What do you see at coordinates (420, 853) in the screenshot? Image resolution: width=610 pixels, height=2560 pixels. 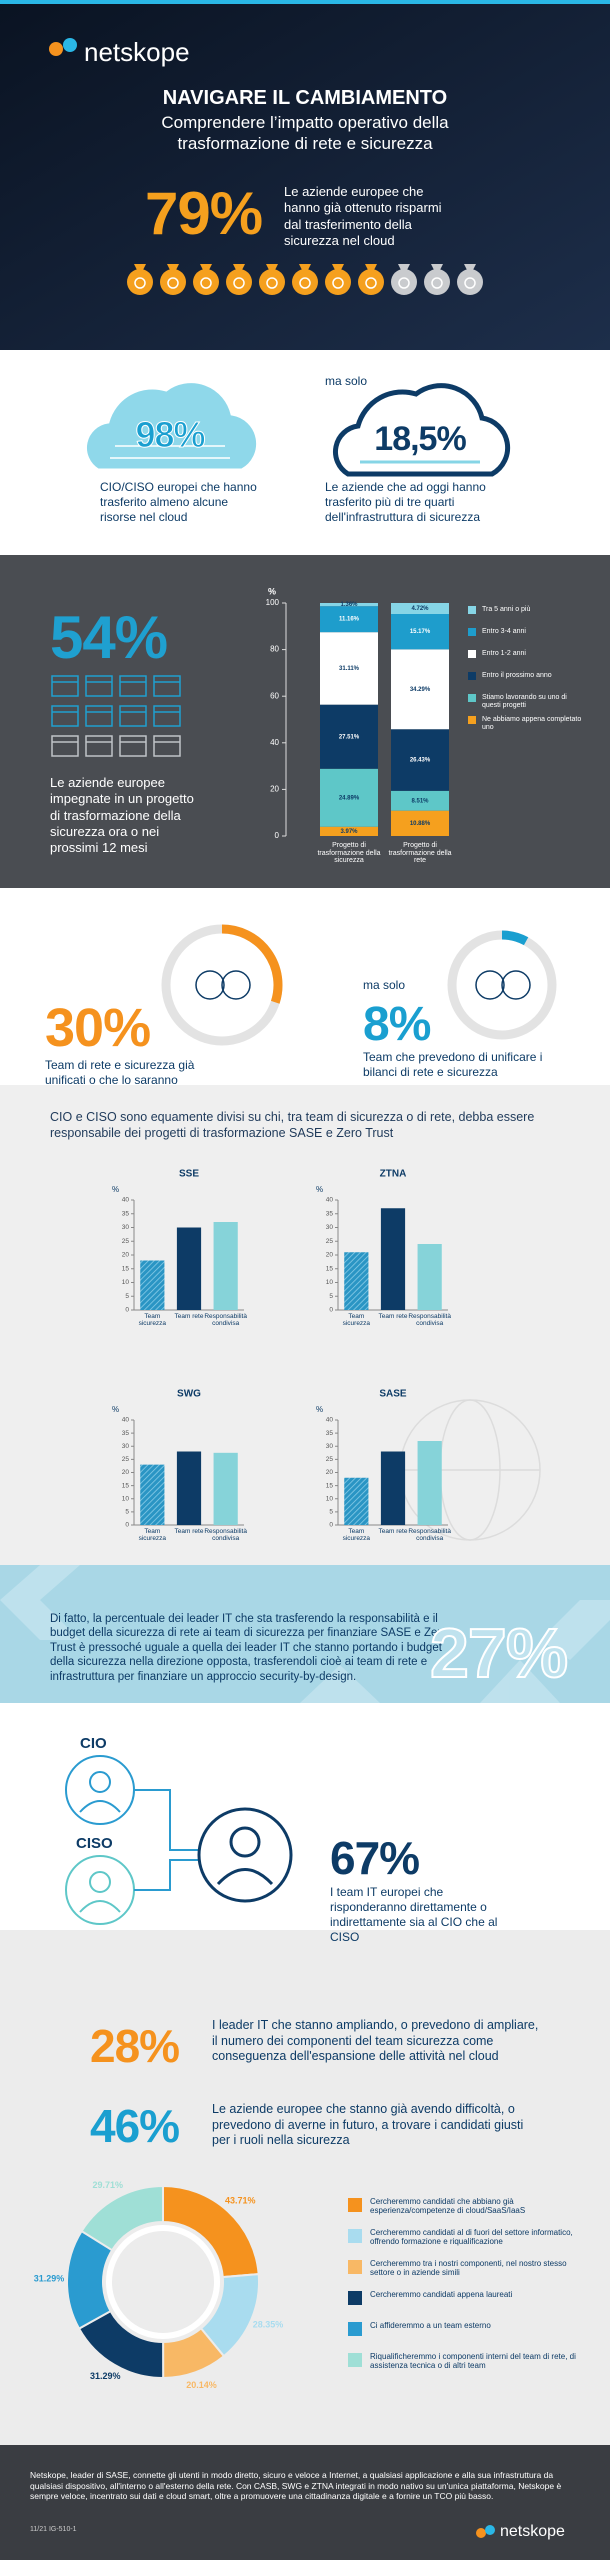 I see `x-tick-label: Progetto di trasformazione della rete` at bounding box center [420, 853].